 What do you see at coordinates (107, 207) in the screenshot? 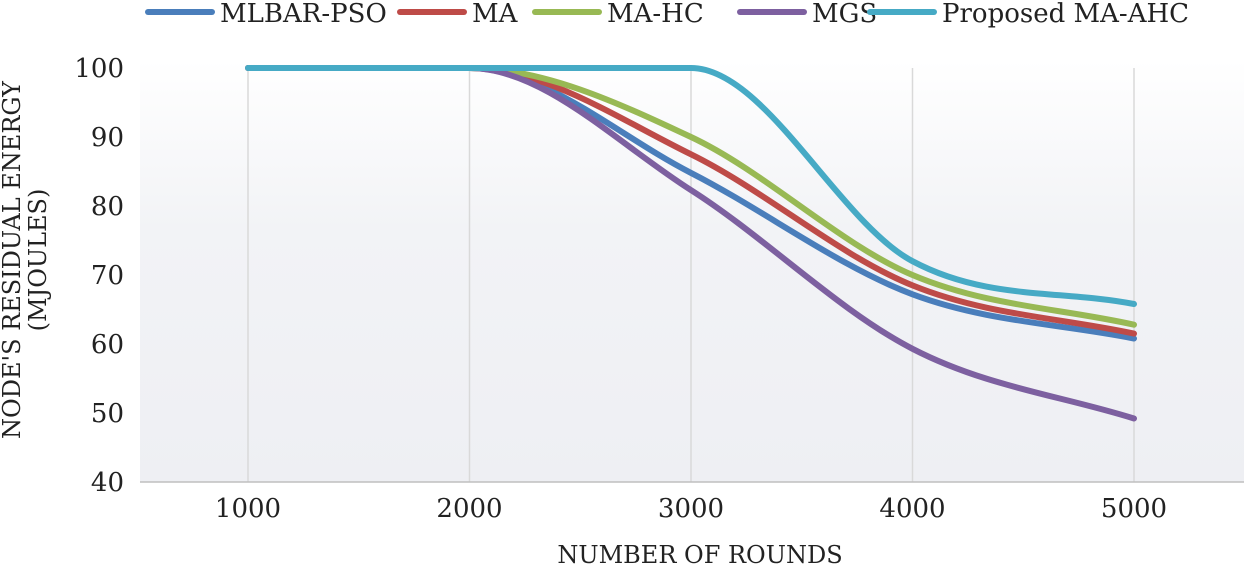
I see `y-tick-label: 80` at bounding box center [107, 207].